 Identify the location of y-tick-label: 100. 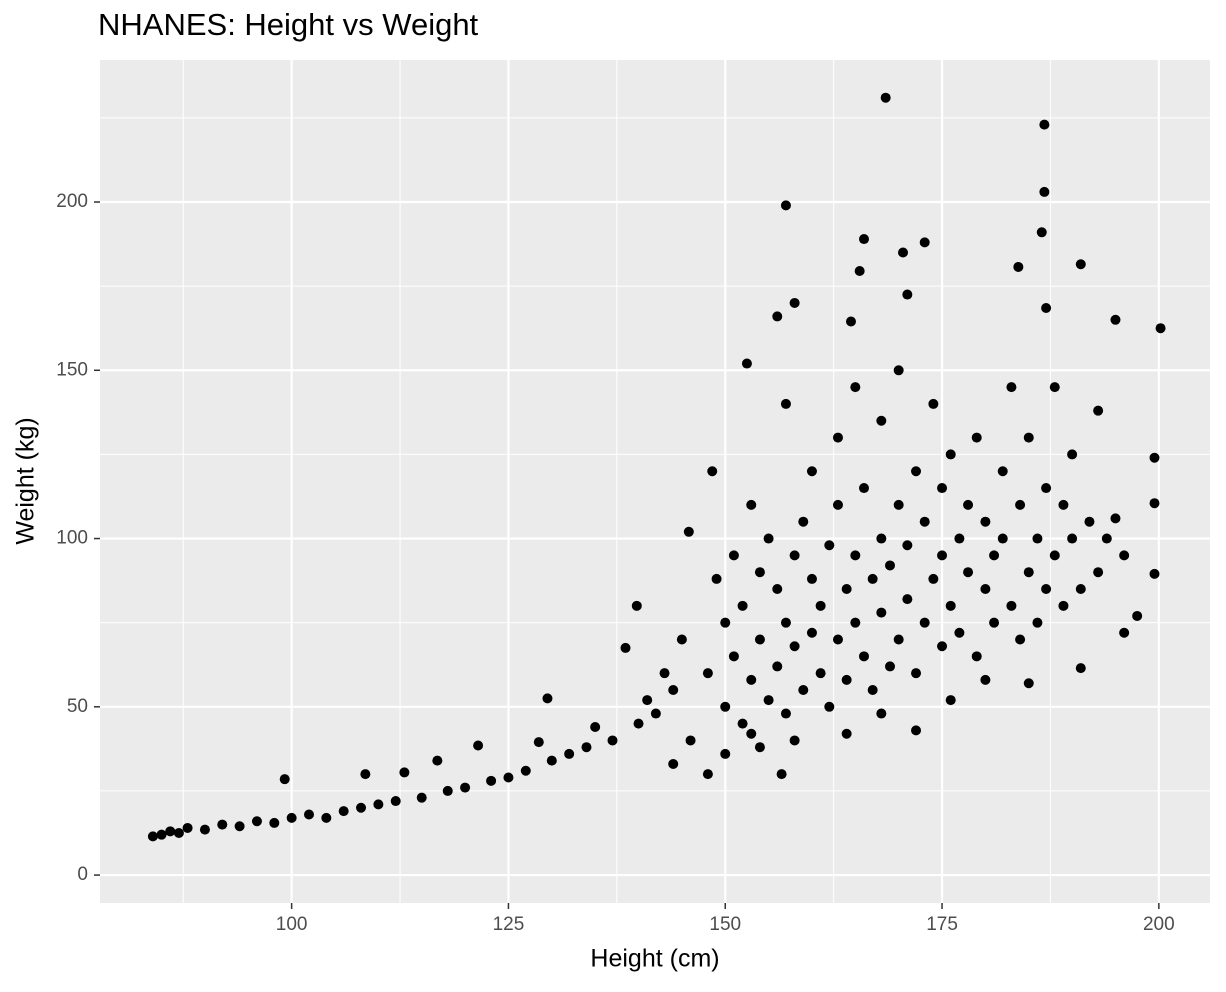
(72, 538).